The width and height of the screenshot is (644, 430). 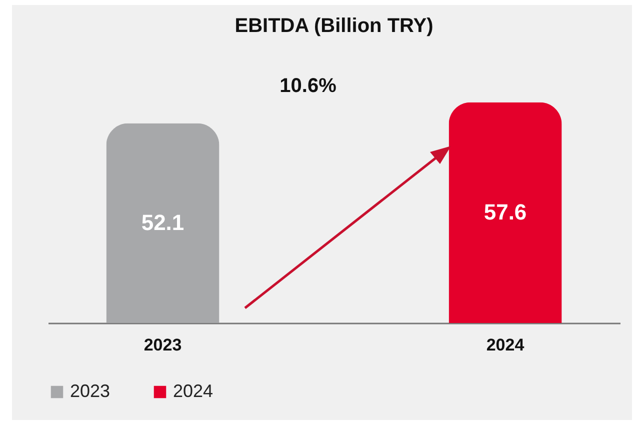 I want to click on legend-label: 2023, so click(x=90, y=391).